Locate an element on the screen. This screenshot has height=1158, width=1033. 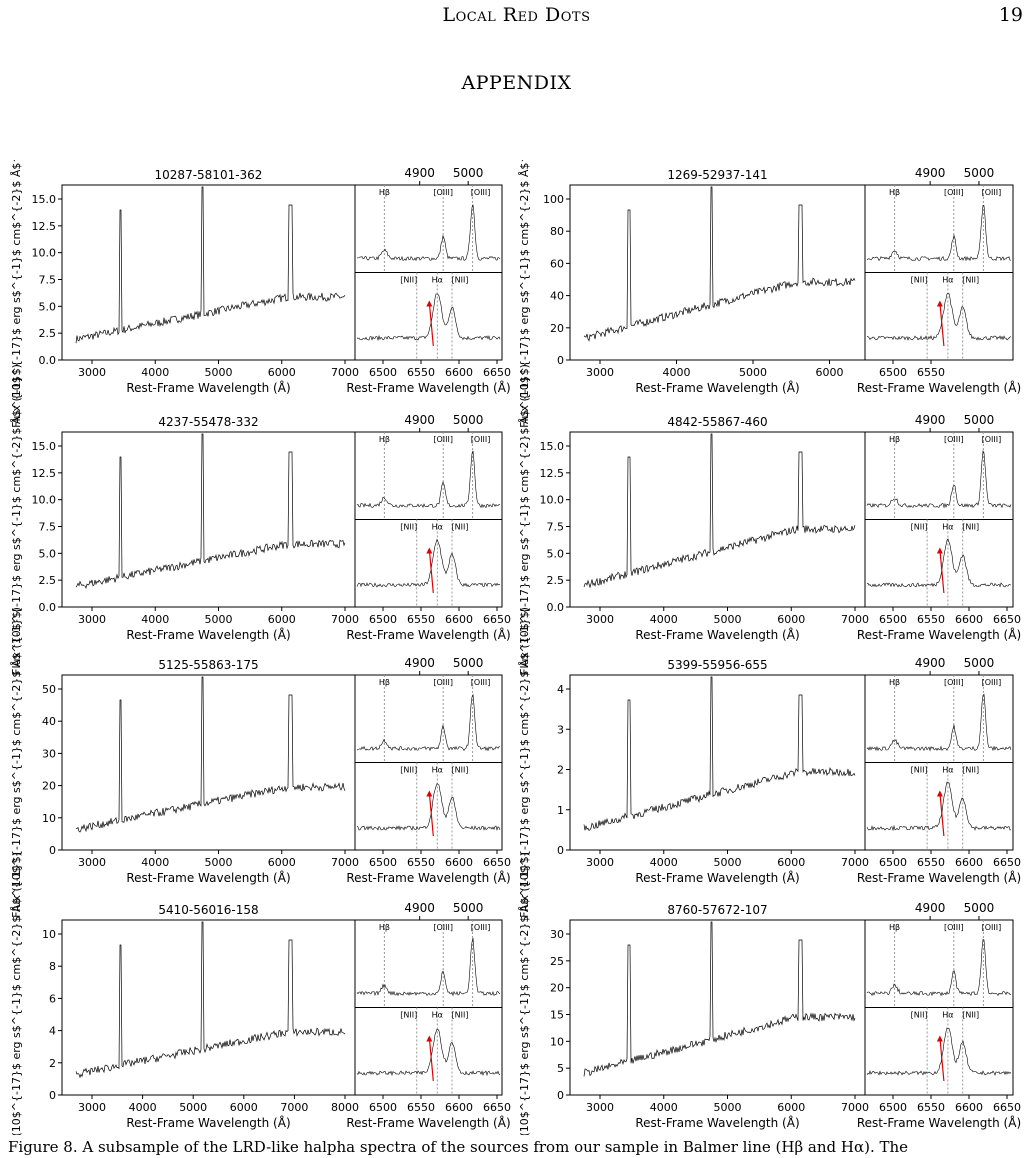
y-tick-label: 0.0 is located at coordinates (48, 360).